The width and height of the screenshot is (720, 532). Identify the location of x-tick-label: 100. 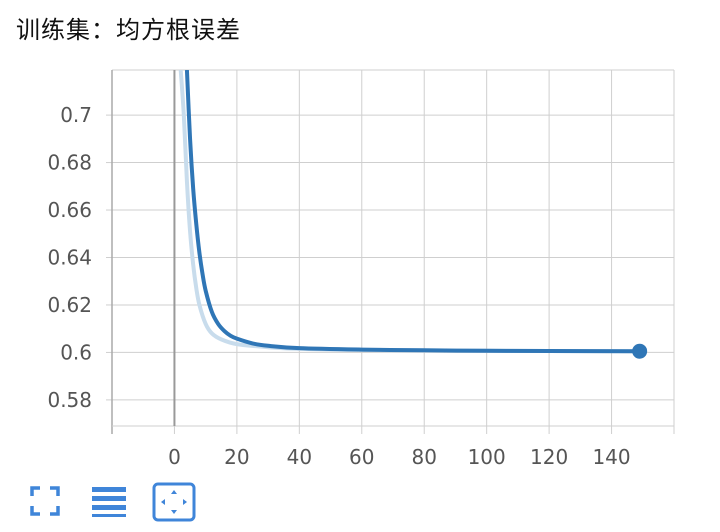
(487, 457).